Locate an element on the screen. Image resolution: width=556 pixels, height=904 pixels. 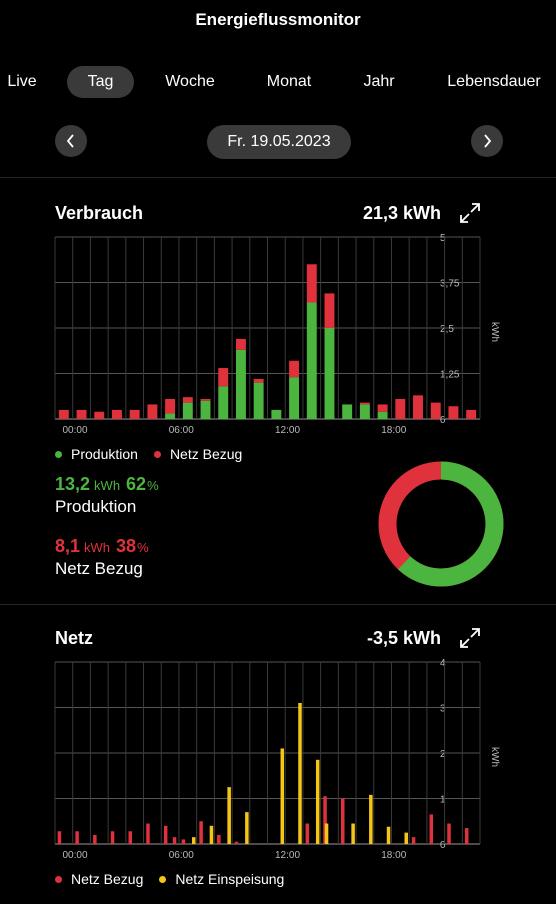
y-tick-label: 3,75 is located at coordinates (450, 284).